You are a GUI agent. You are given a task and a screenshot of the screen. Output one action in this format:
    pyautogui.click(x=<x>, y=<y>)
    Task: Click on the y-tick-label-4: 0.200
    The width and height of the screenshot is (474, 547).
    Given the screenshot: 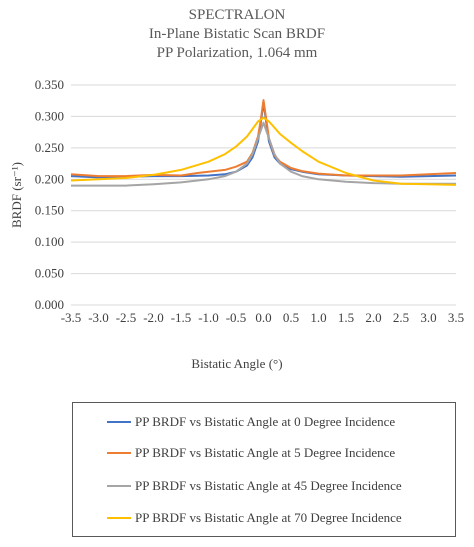 What is the action you would take?
    pyautogui.click(x=49, y=178)
    